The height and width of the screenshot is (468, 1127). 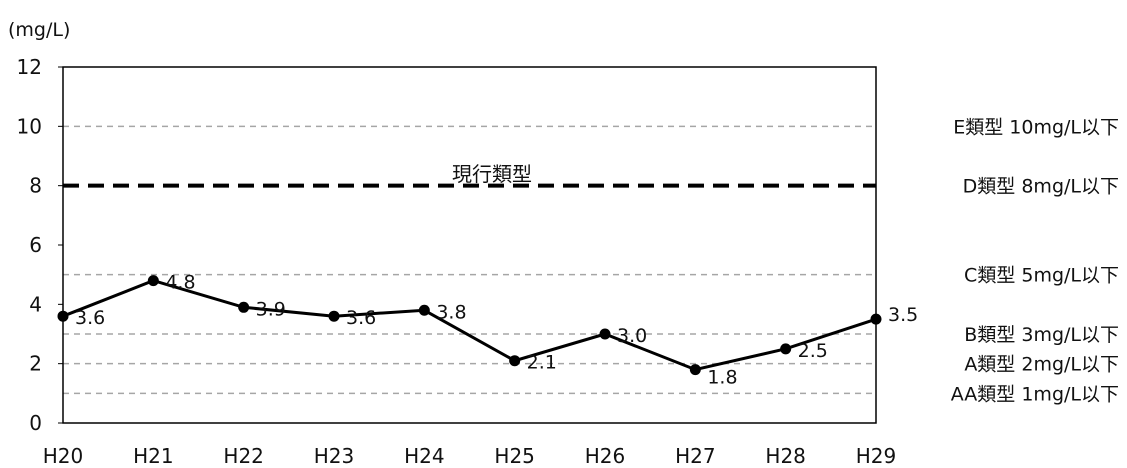 I want to click on x-tick-label: H22, so click(x=243, y=456).